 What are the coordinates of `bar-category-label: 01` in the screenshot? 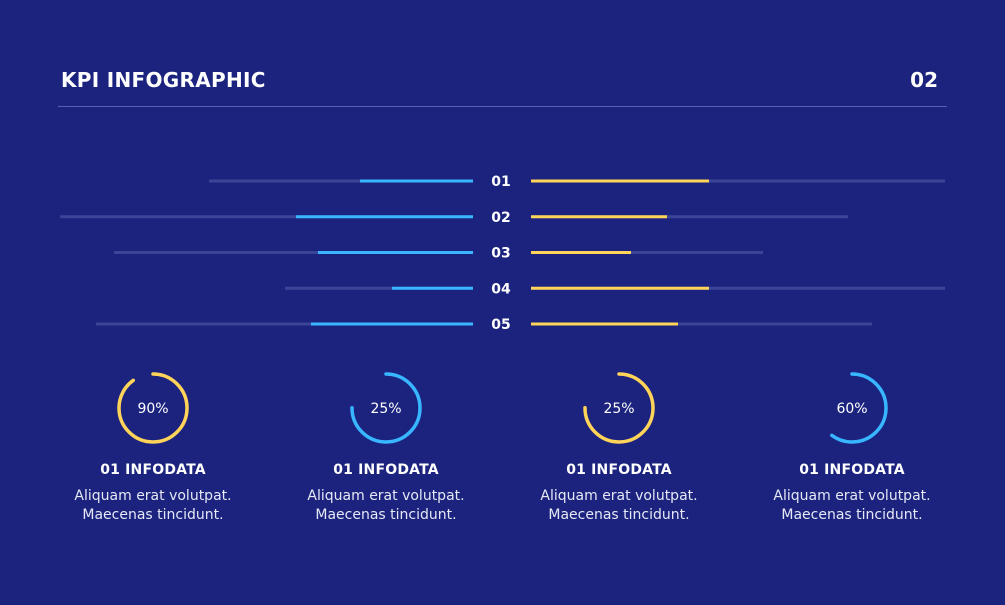 It's located at (500, 182).